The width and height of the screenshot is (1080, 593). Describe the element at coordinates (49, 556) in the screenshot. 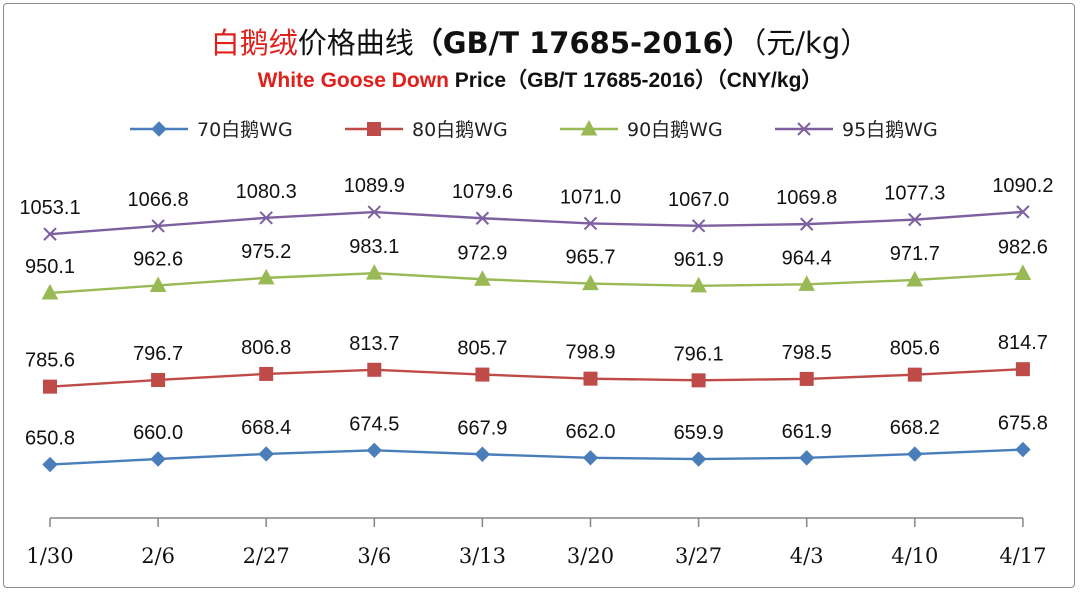

I see `x-tick-label: 1/30` at that location.